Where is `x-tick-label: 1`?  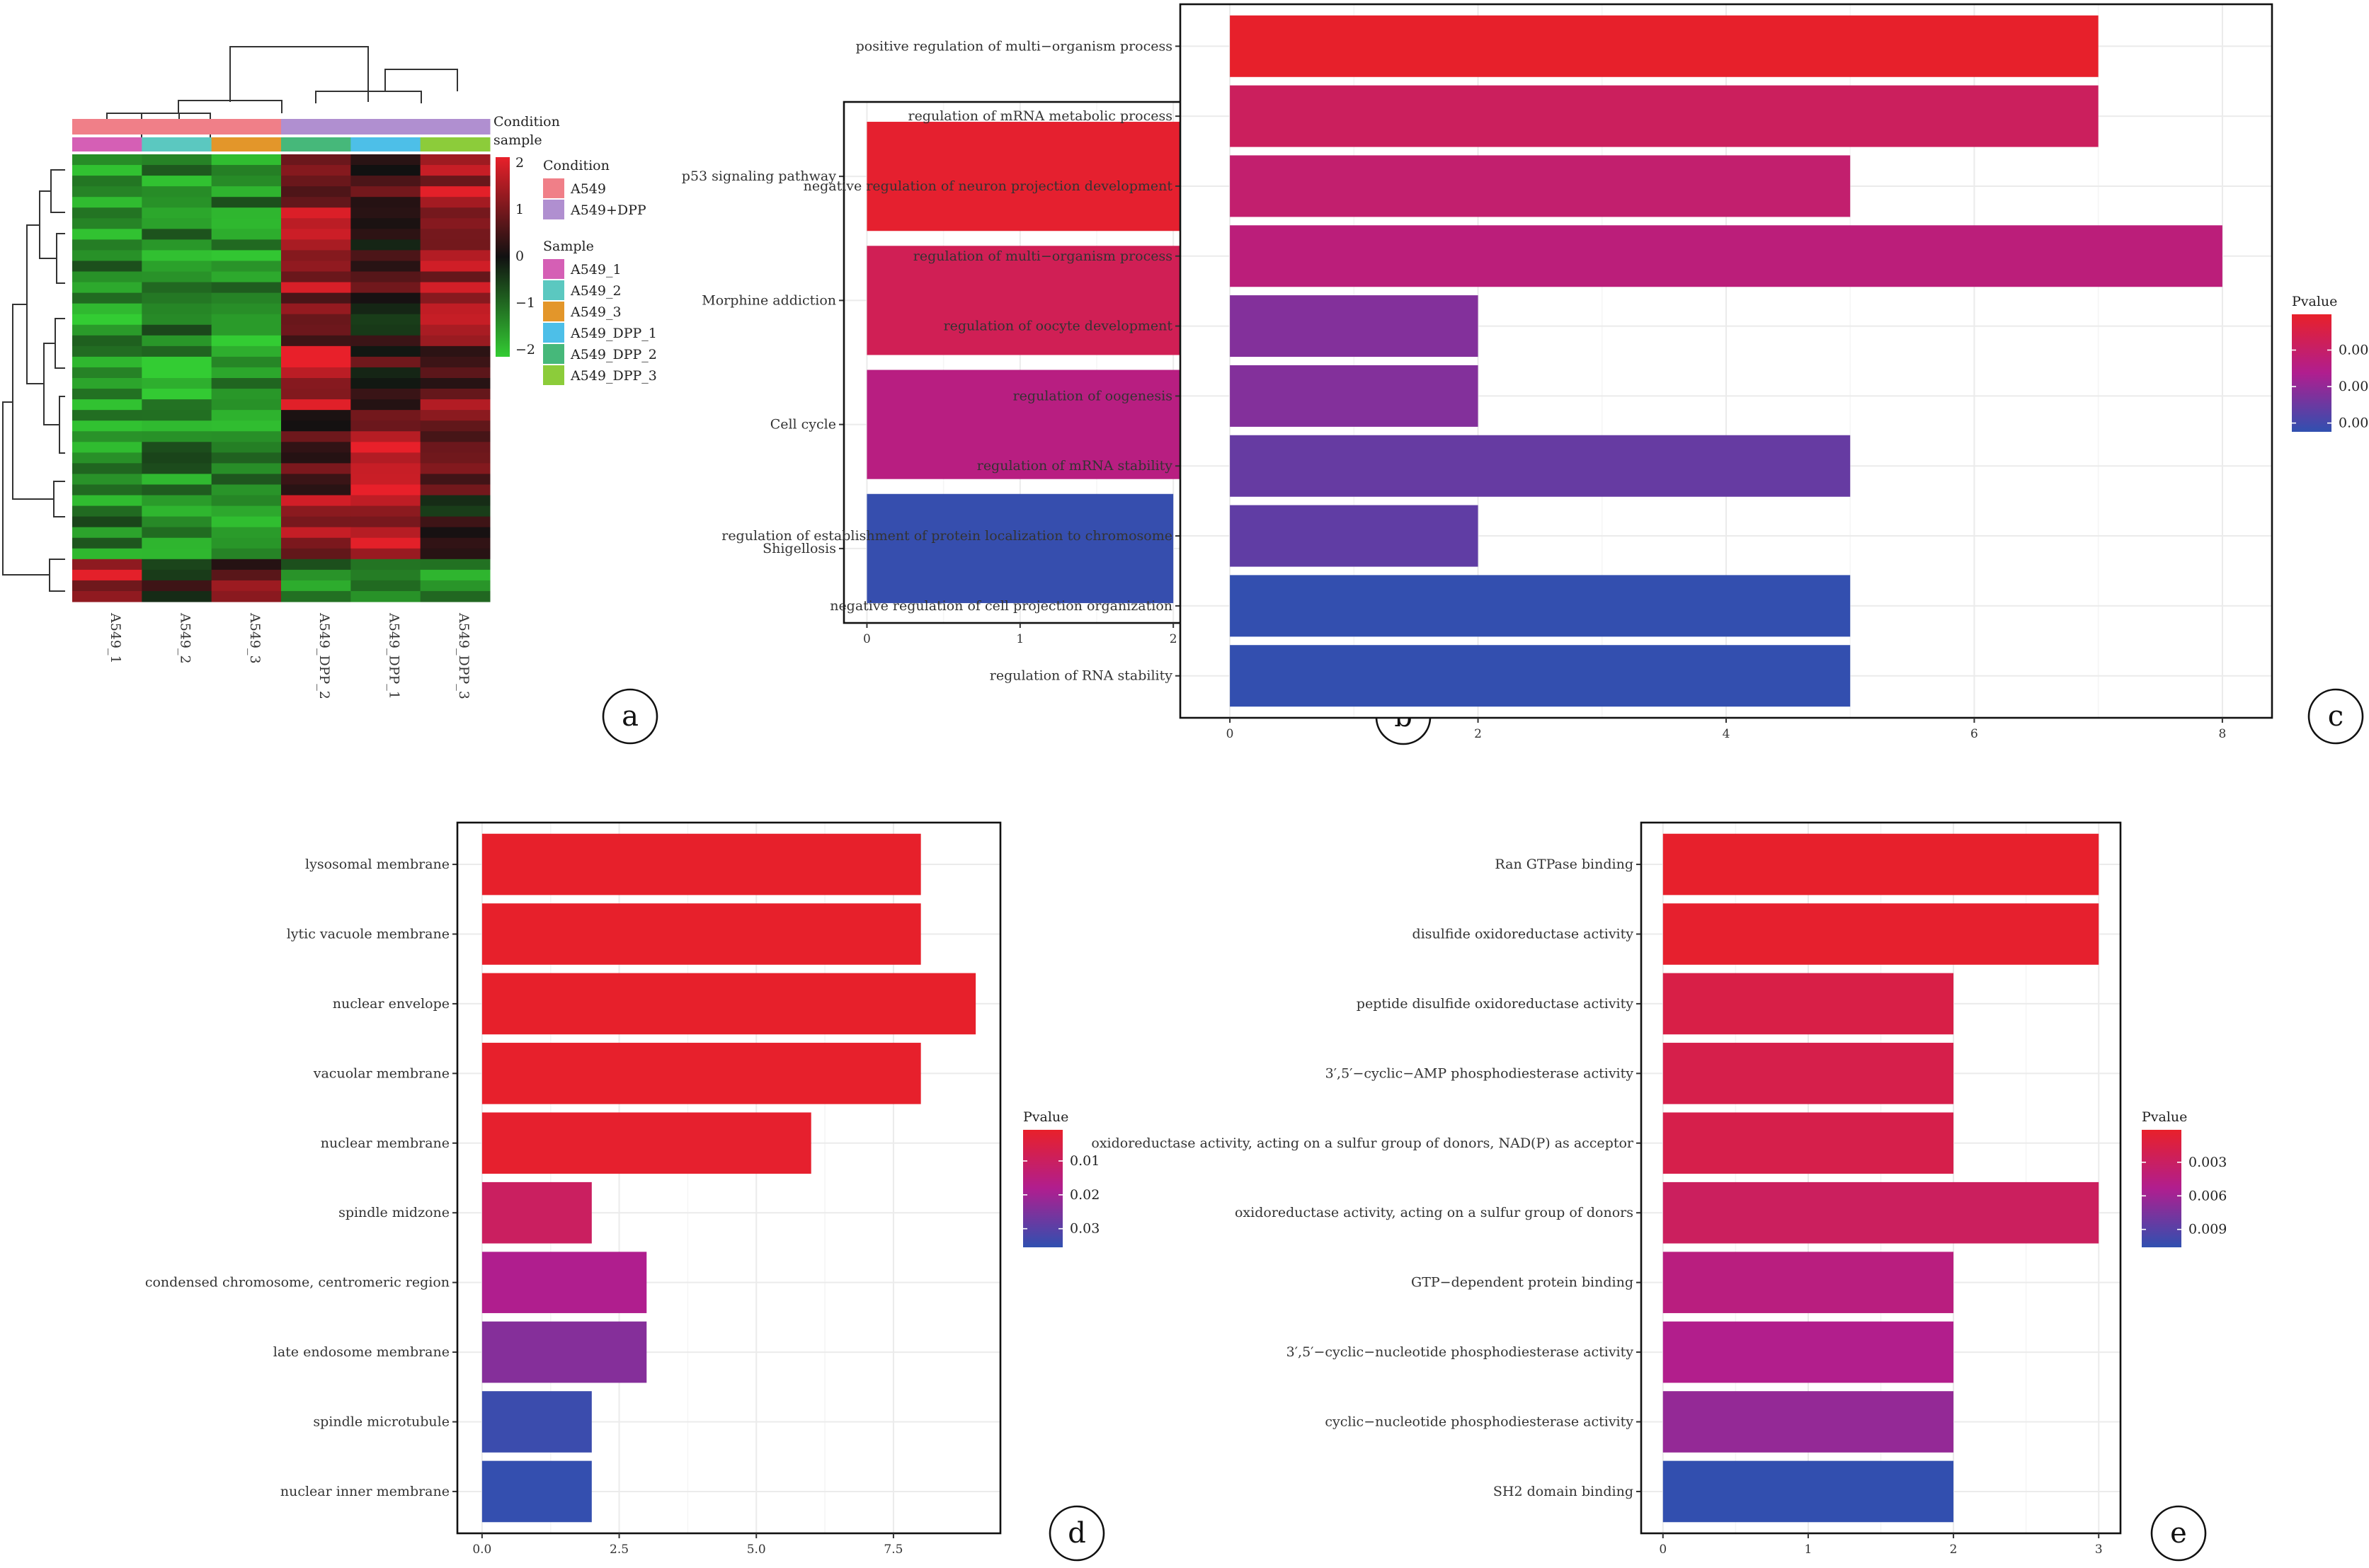
x-tick-label: 1 is located at coordinates (1020, 639).